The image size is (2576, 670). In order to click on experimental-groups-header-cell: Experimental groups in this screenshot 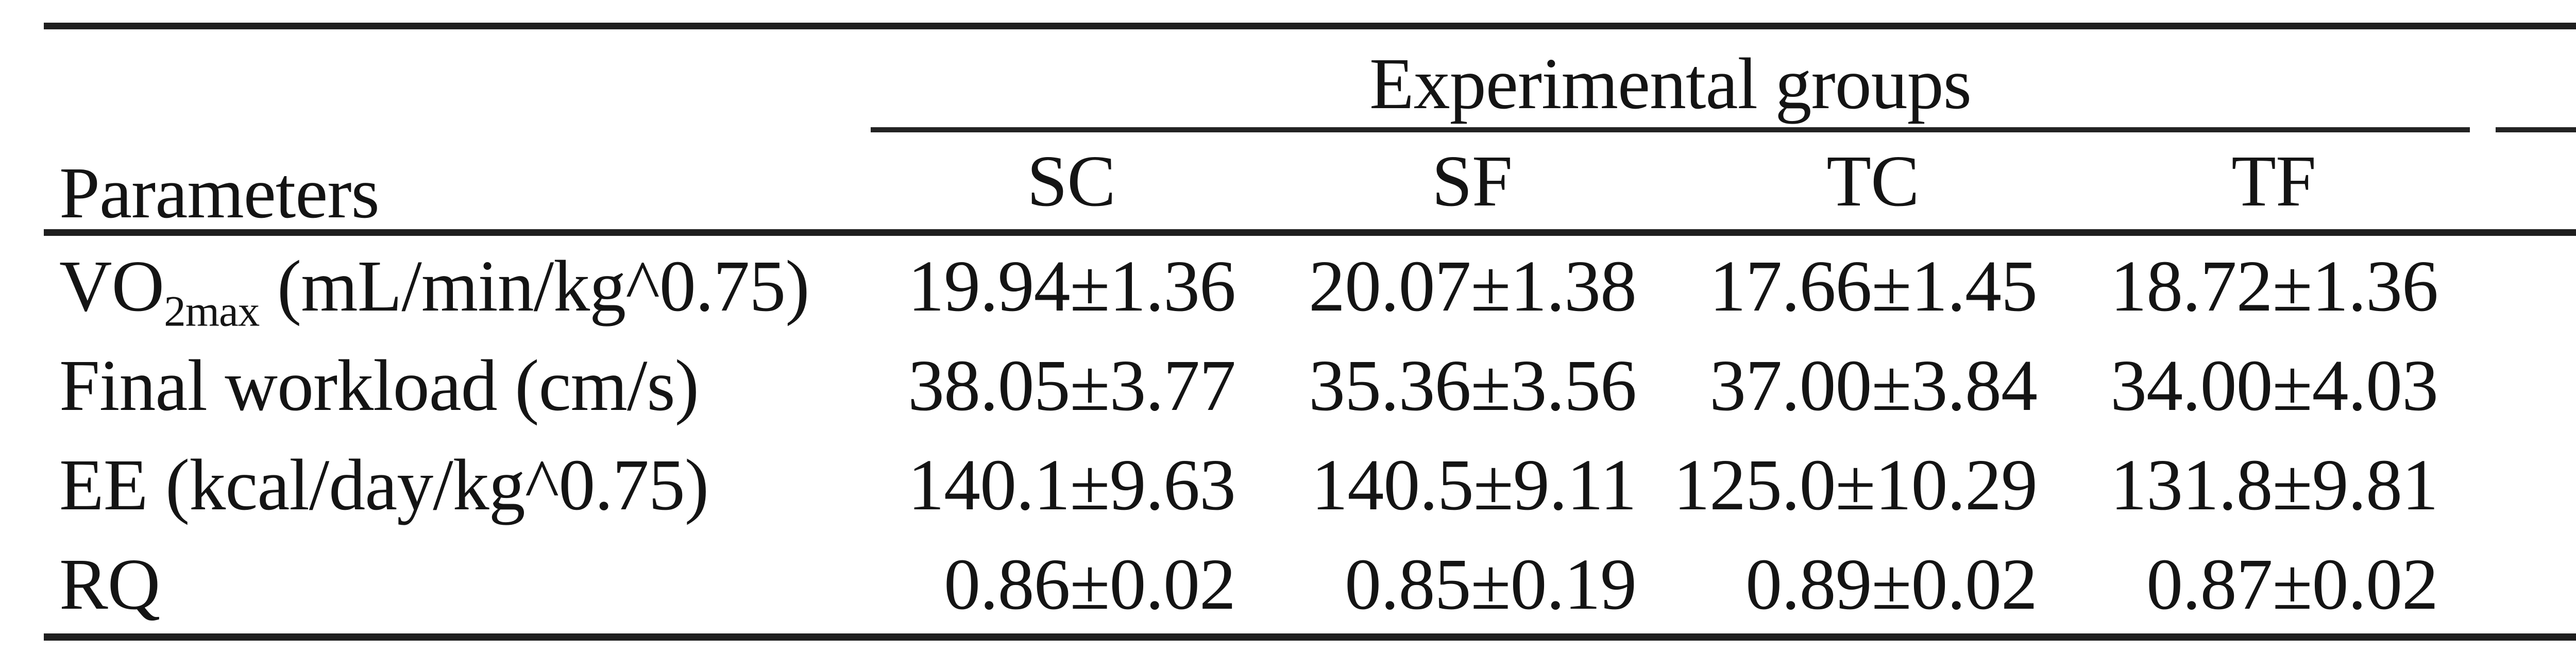, I will do `click(1672, 79)`.